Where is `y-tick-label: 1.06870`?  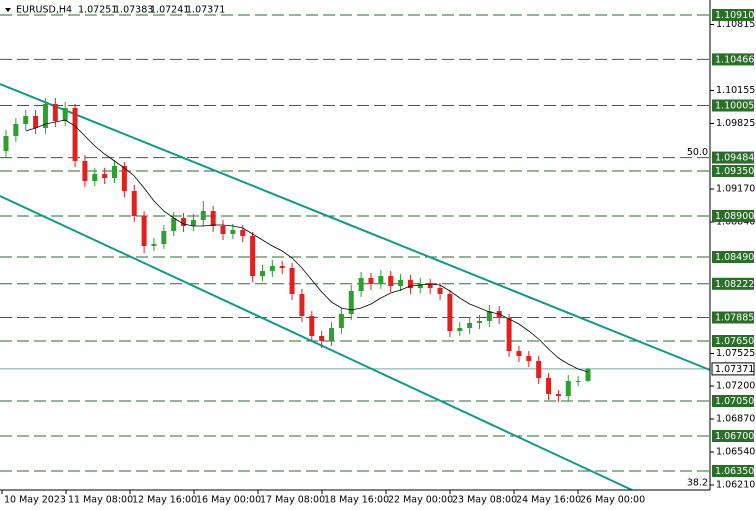 y-tick-label: 1.06870 is located at coordinates (735, 419).